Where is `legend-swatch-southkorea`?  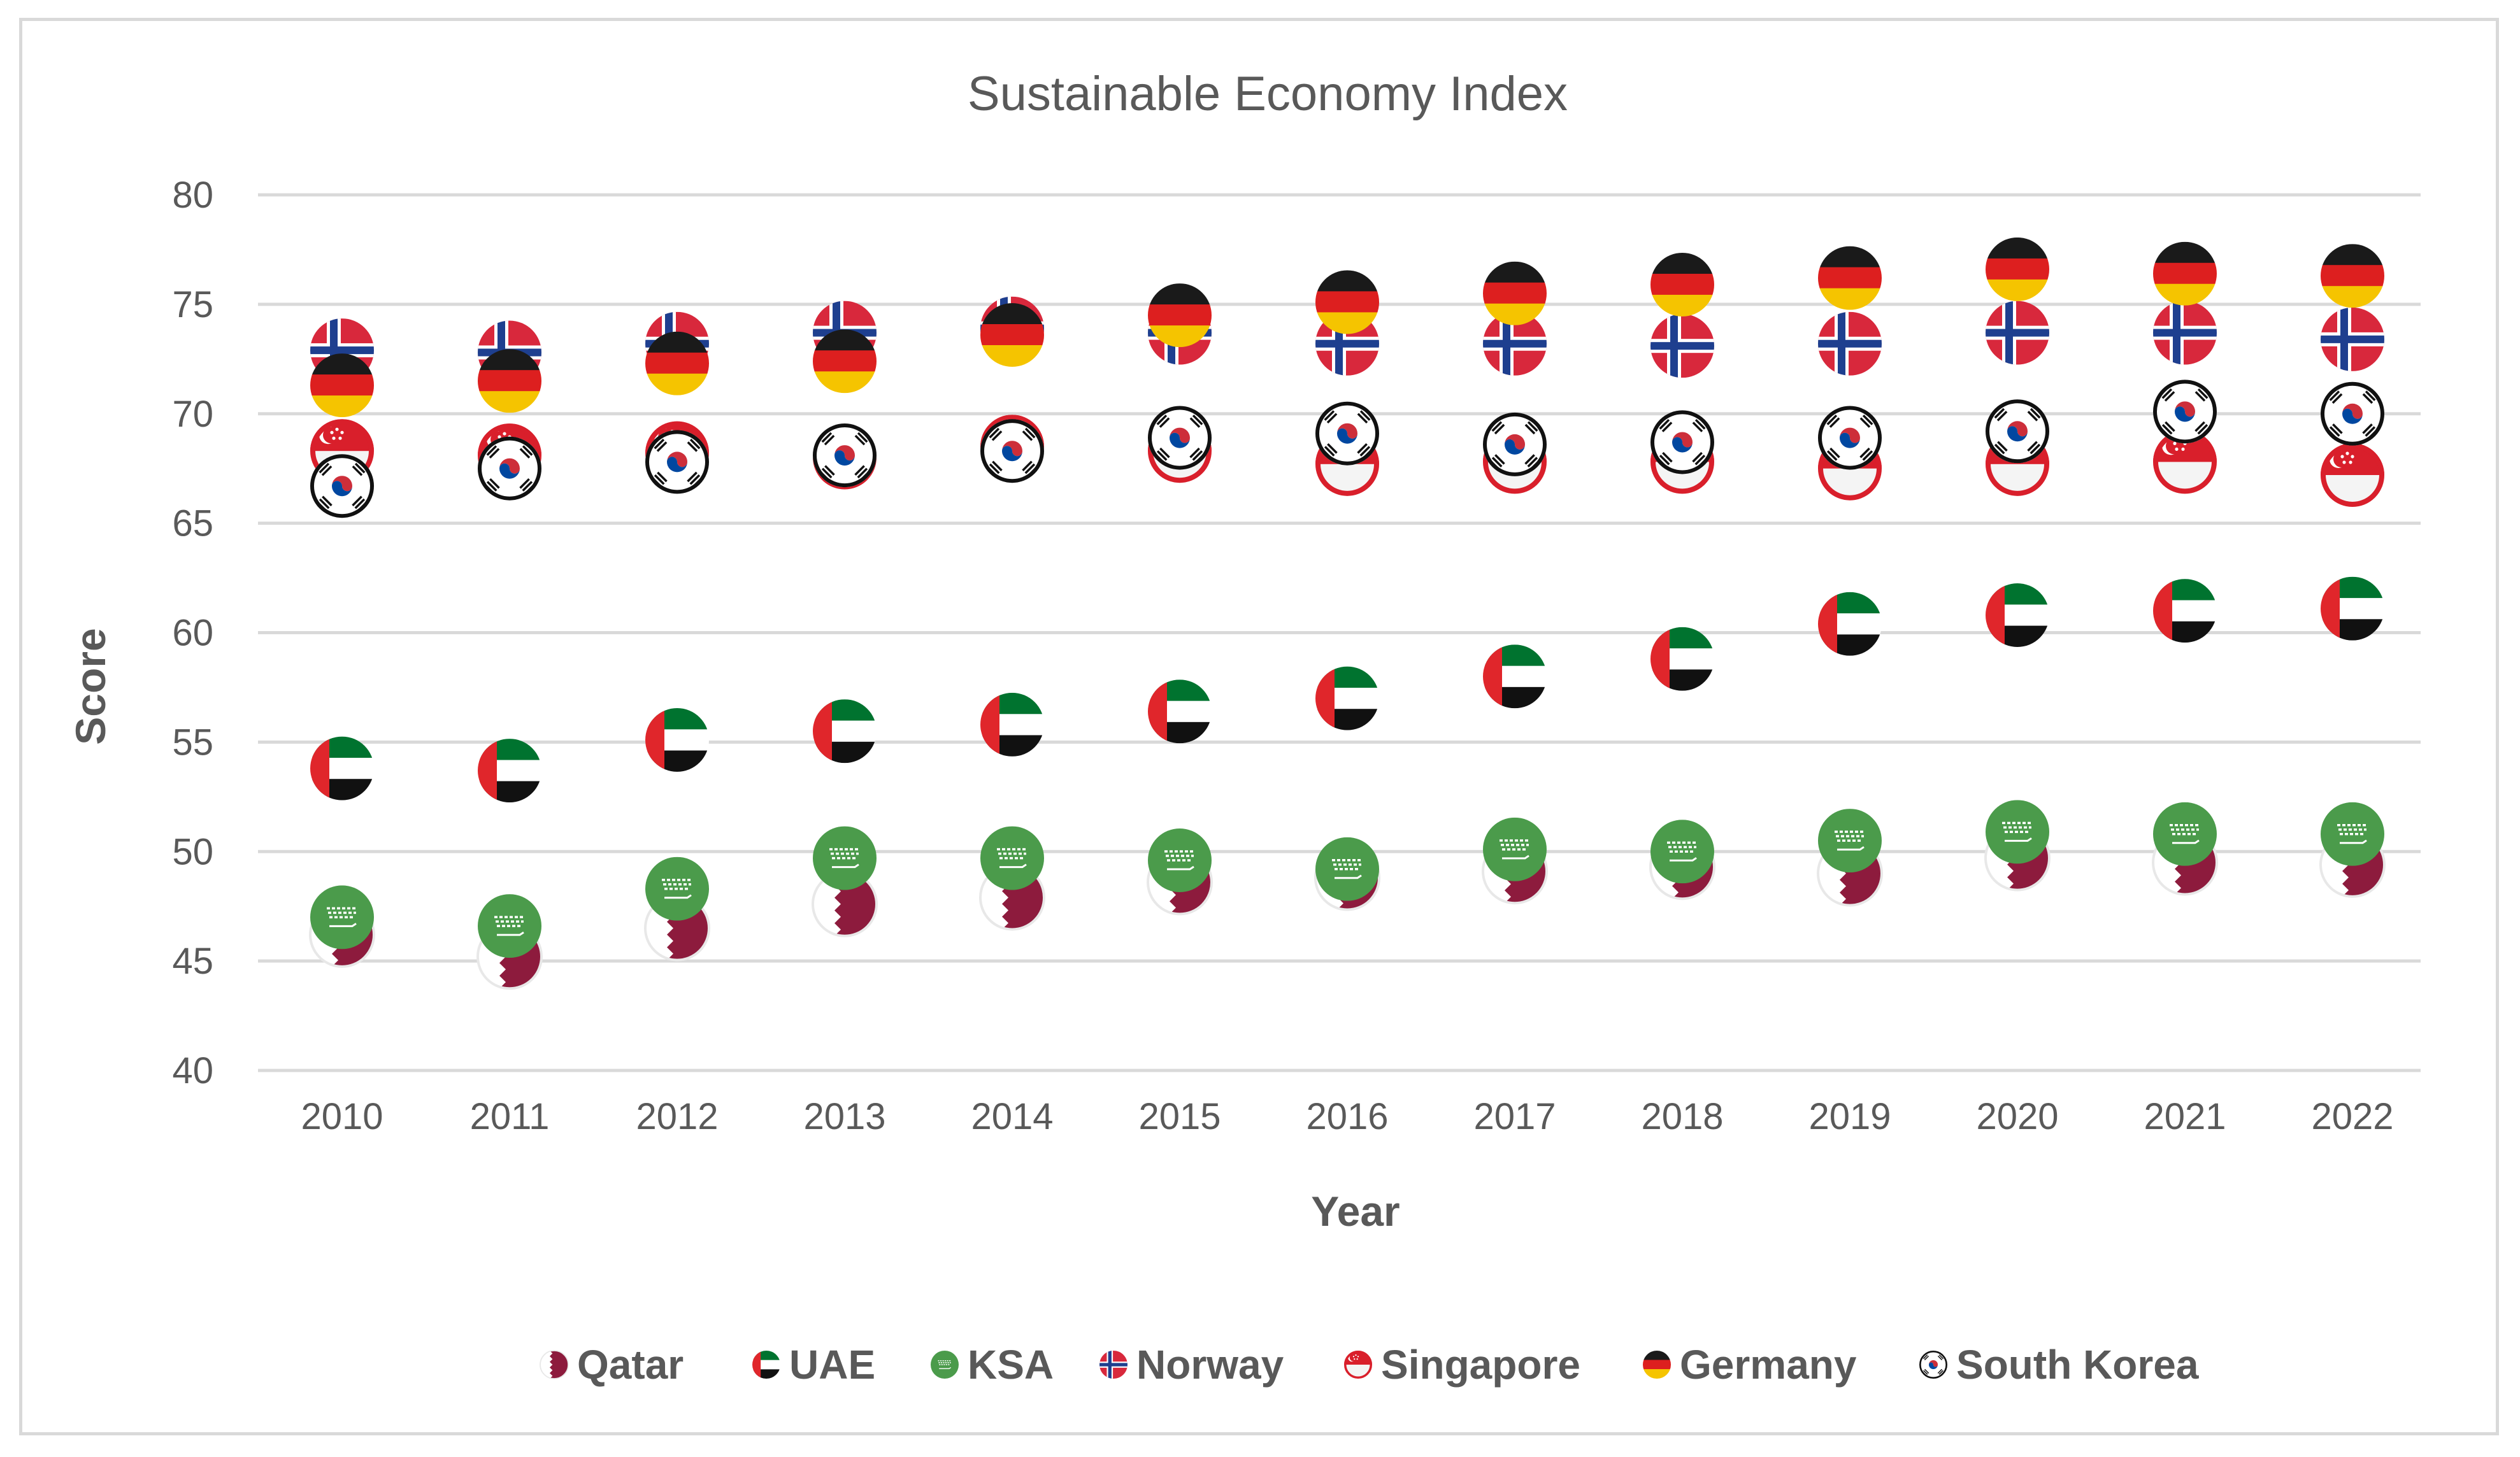 legend-swatch-southkorea is located at coordinates (1933, 1365).